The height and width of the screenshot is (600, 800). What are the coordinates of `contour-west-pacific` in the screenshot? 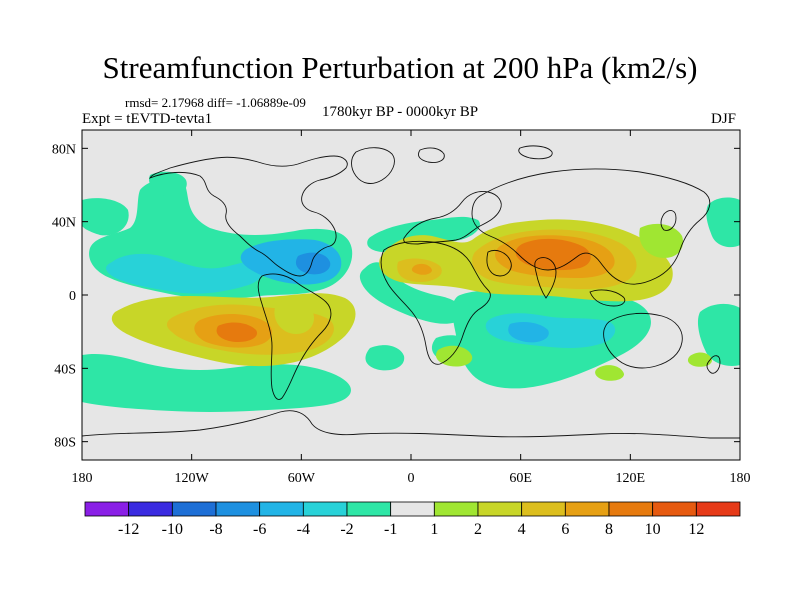 It's located at (661, 240).